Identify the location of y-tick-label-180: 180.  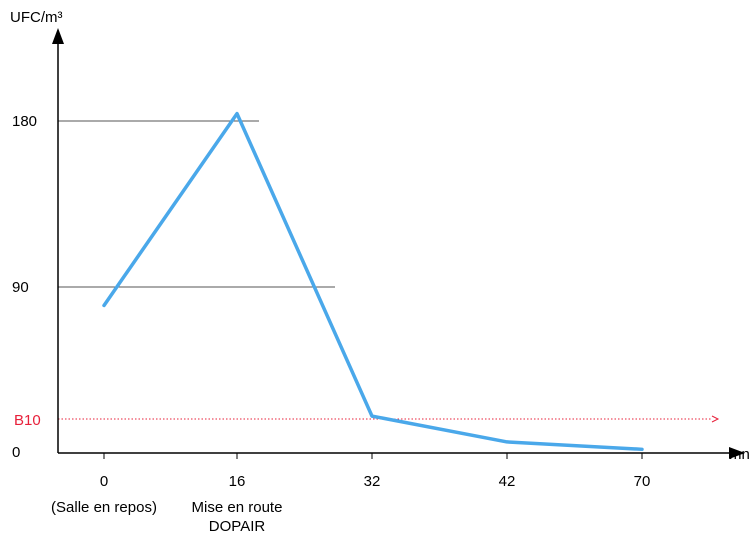
(24, 121).